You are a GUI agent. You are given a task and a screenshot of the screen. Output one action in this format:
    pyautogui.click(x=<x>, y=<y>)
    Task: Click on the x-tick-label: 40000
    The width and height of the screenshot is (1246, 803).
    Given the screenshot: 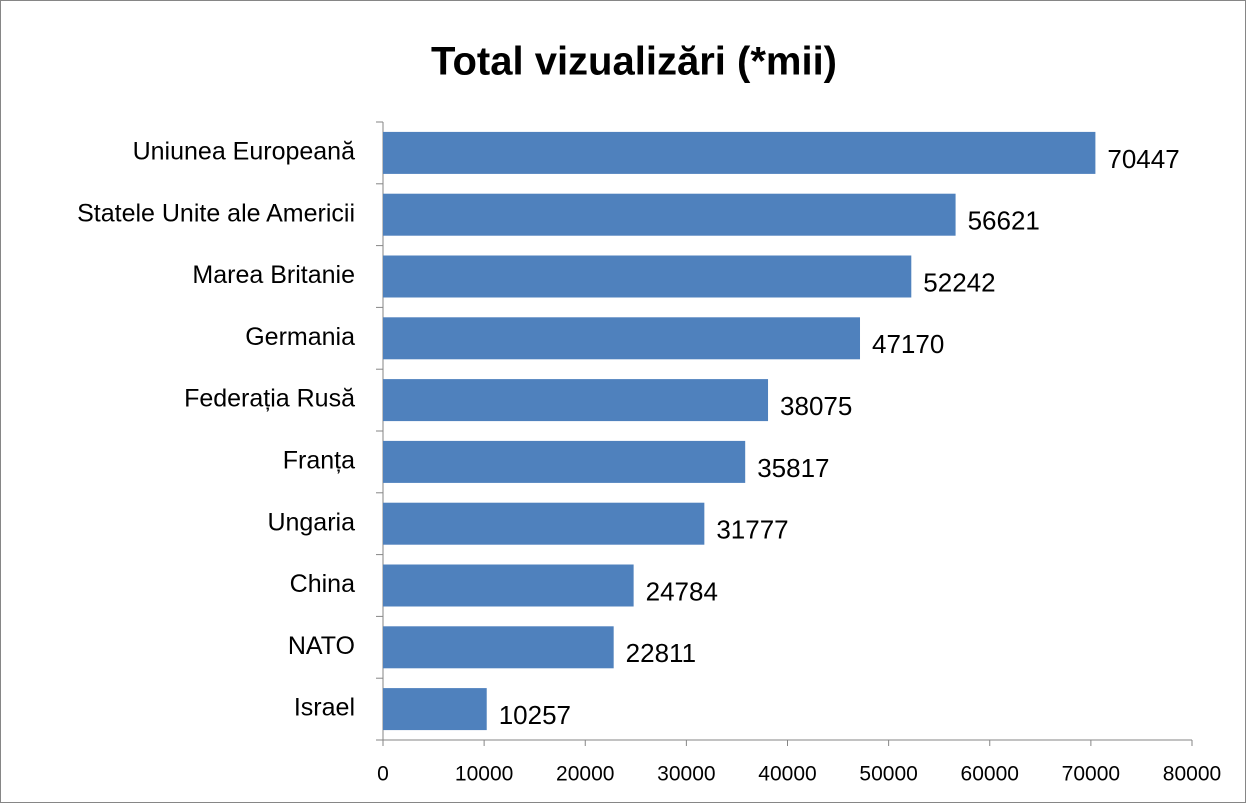 What is the action you would take?
    pyautogui.click(x=787, y=774)
    